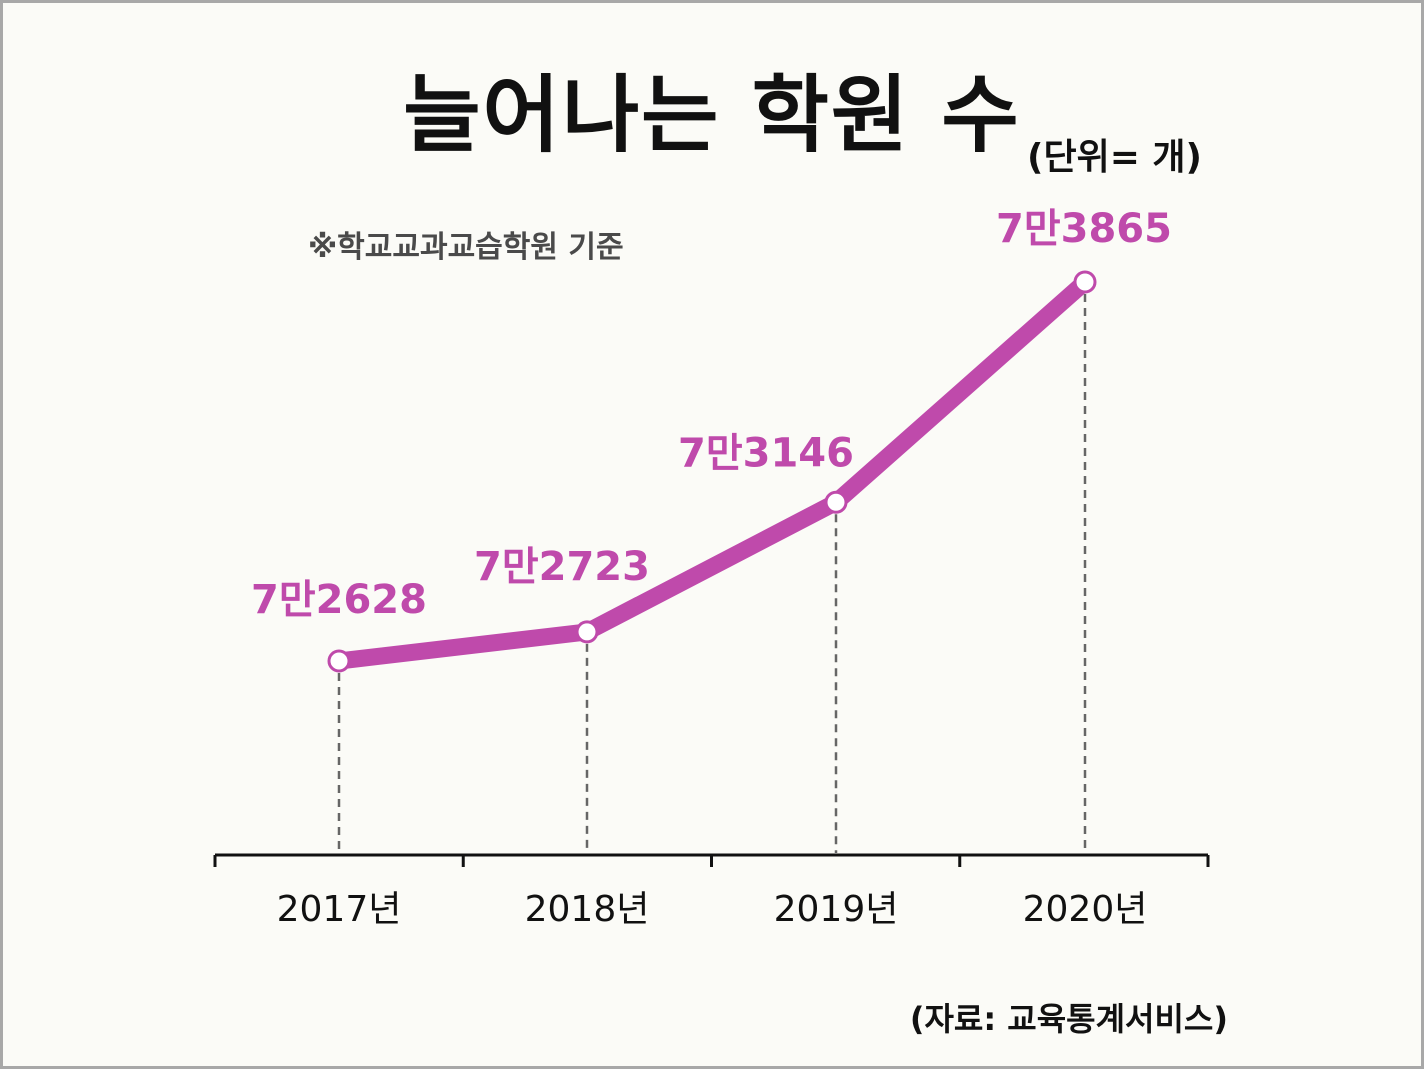  What do you see at coordinates (712, 115) in the screenshot?
I see `chart-title: 늘어나는 학원 수` at bounding box center [712, 115].